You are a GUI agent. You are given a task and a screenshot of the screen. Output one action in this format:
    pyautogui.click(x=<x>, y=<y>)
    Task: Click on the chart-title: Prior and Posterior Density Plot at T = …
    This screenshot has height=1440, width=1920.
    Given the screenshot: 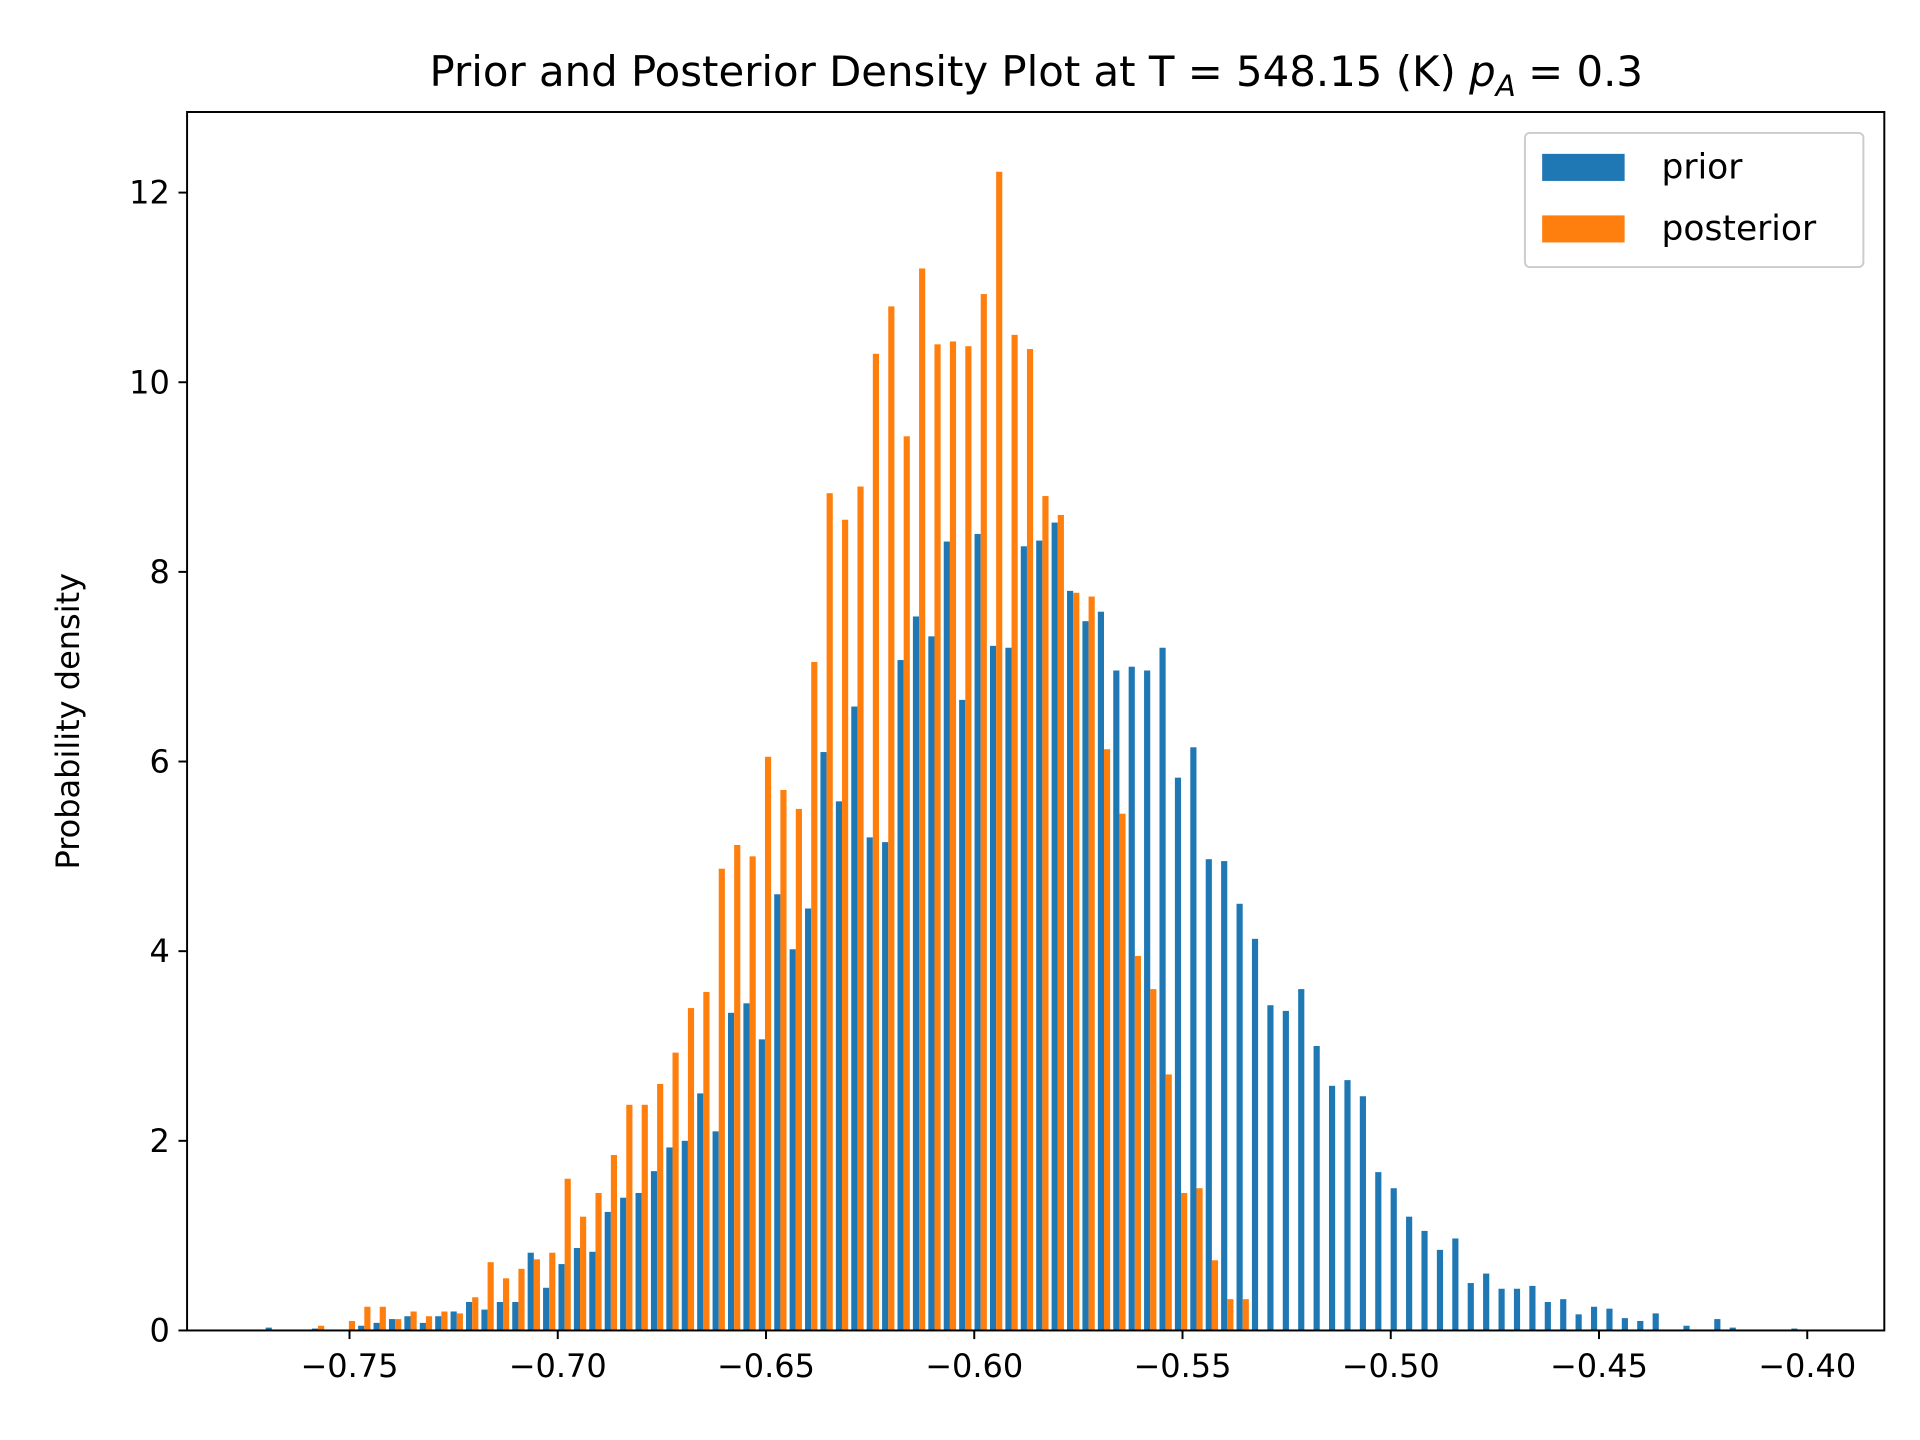 What is the action you would take?
    pyautogui.click(x=1036, y=75)
    